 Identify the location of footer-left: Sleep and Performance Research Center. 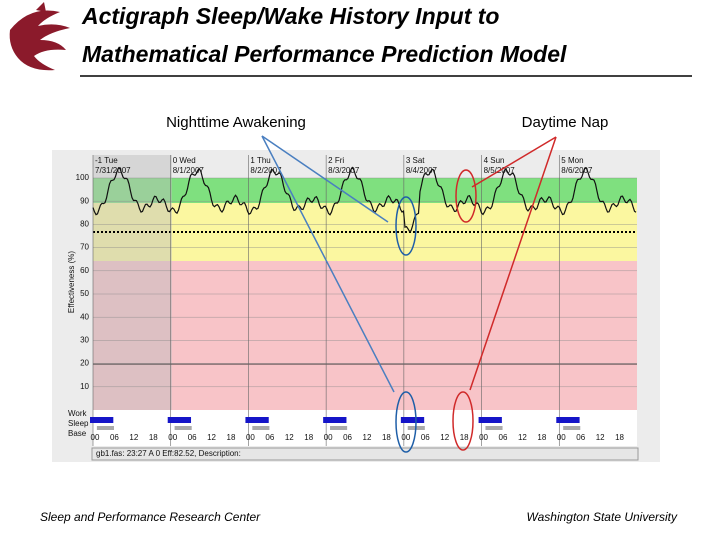
(150, 517).